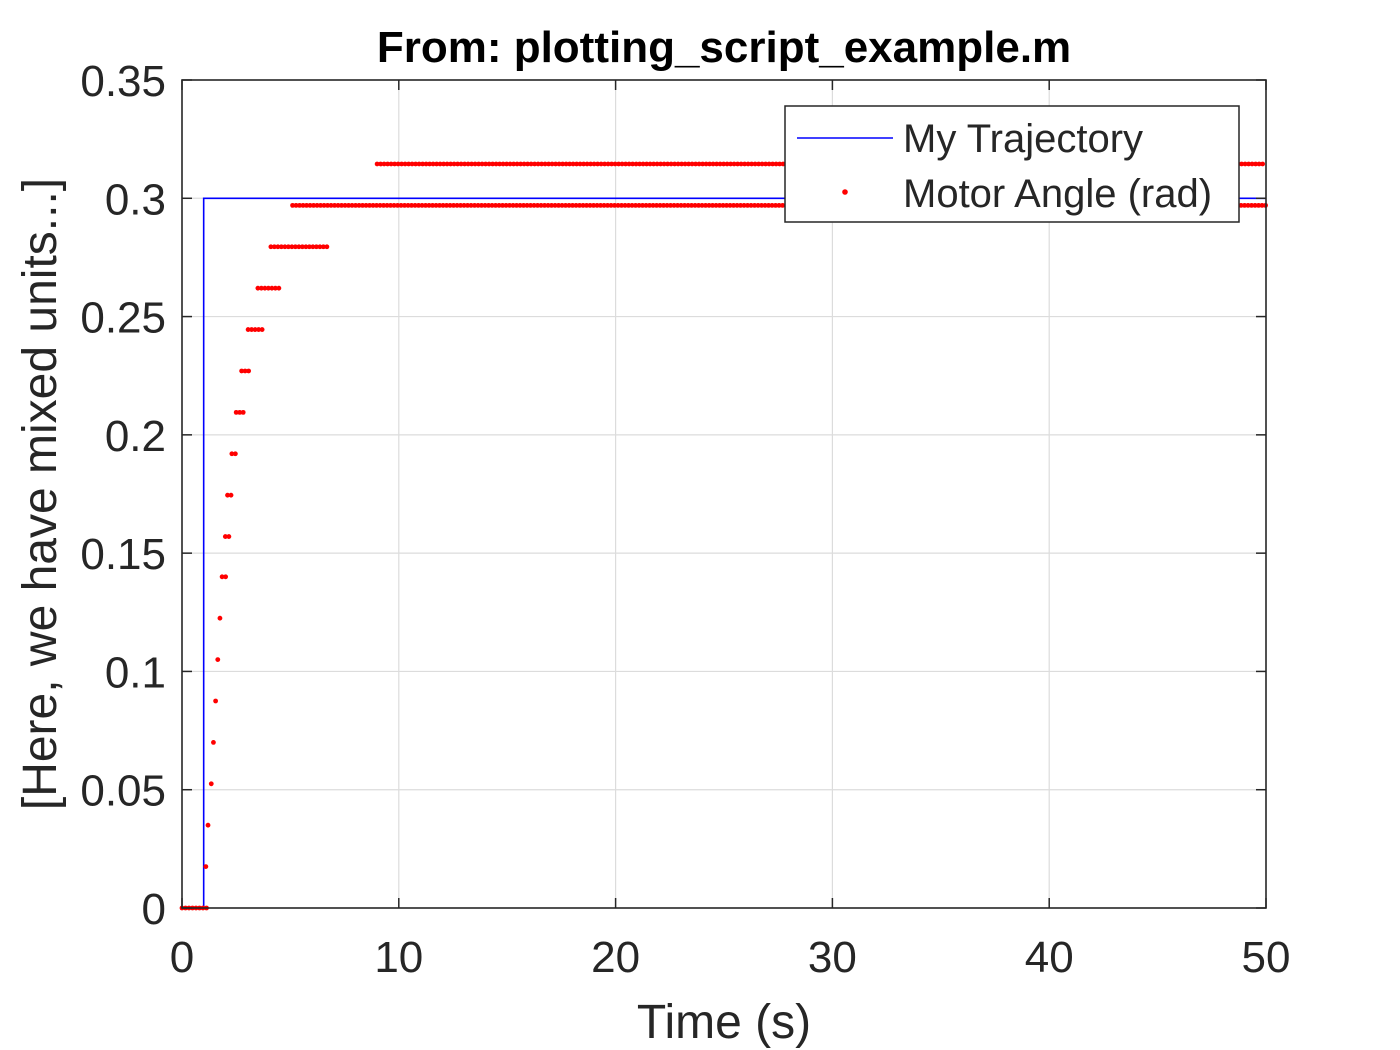  Describe the element at coordinates (398, 957) in the screenshot. I see `x-tick-label: 10` at that location.